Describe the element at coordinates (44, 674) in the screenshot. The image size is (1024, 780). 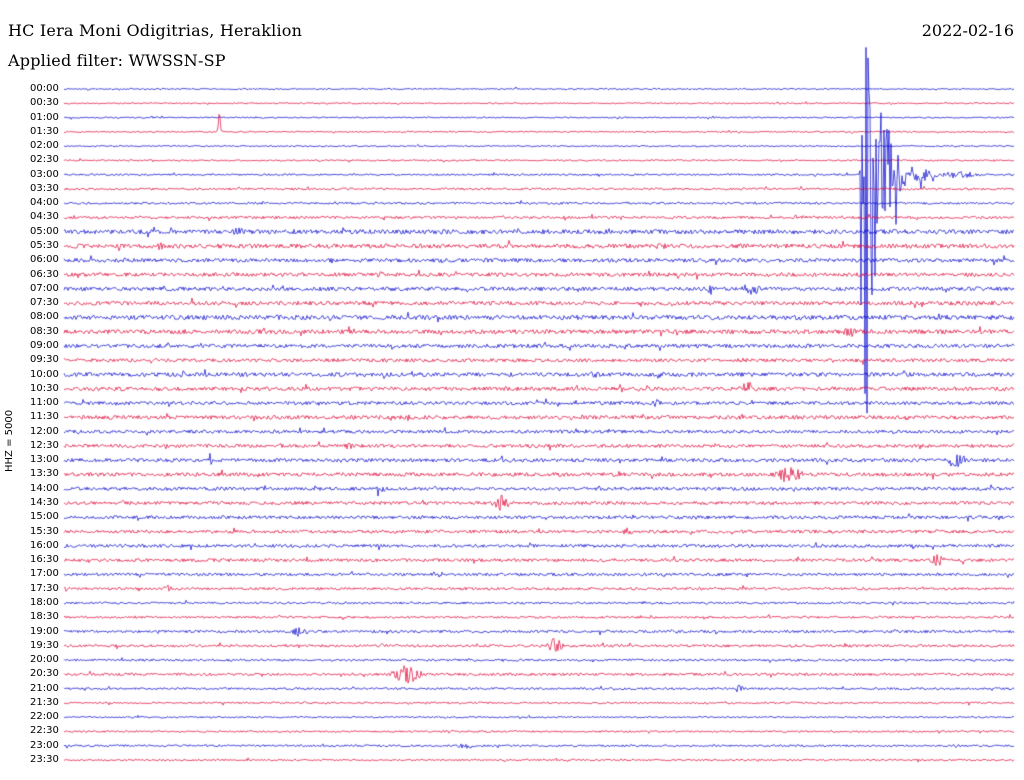
I see `time-label: 20:30` at that location.